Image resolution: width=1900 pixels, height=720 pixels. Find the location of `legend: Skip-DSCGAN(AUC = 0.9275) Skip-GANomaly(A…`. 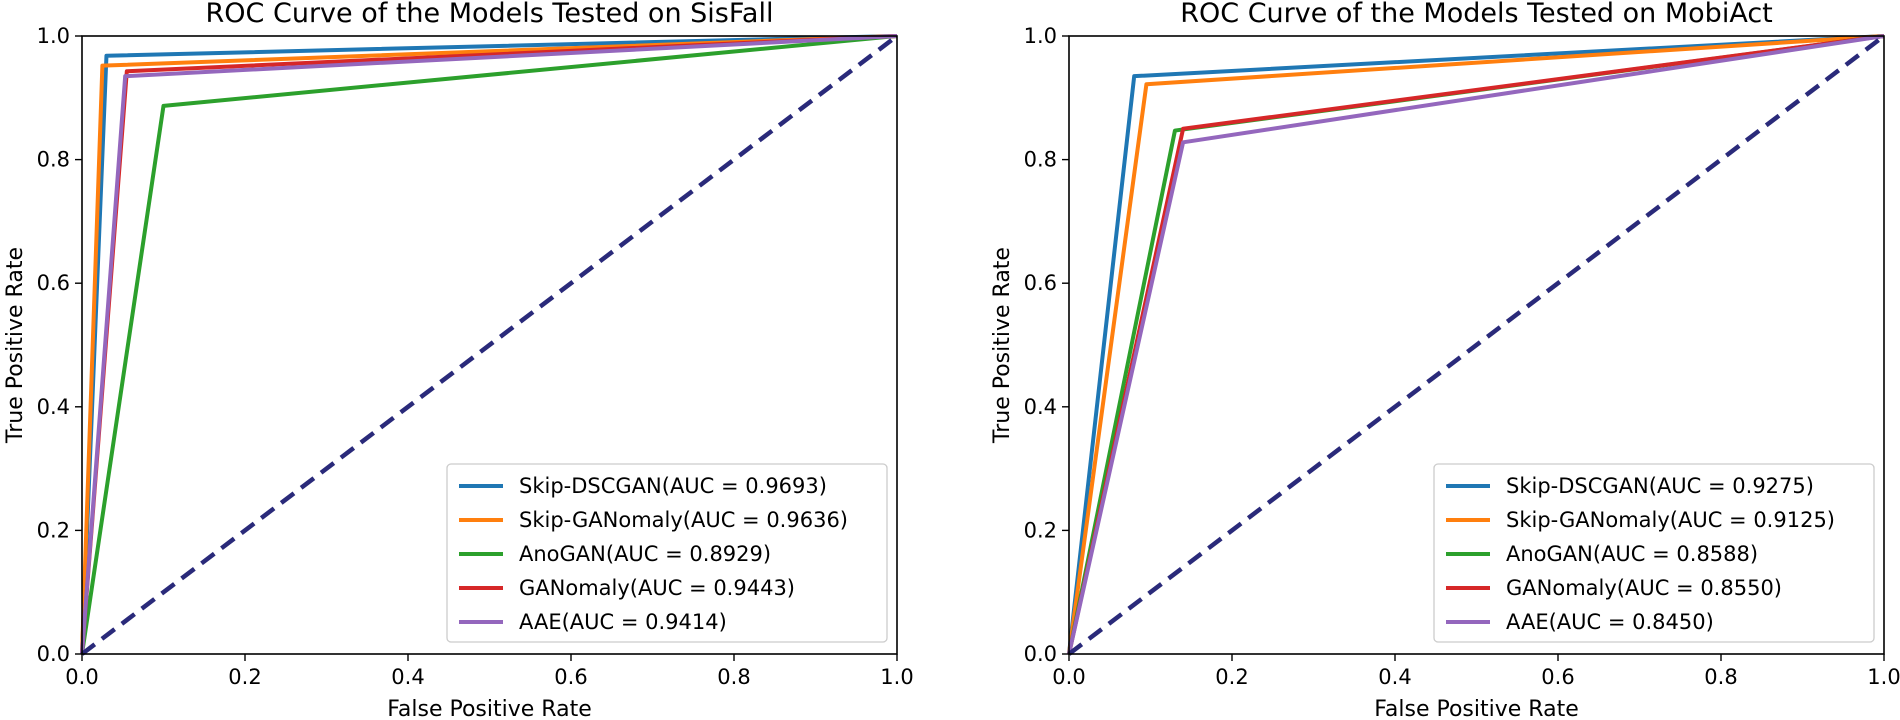

legend: Skip-DSCGAN(AUC = 0.9275) Skip-GANomaly(A… is located at coordinates (1654, 553).